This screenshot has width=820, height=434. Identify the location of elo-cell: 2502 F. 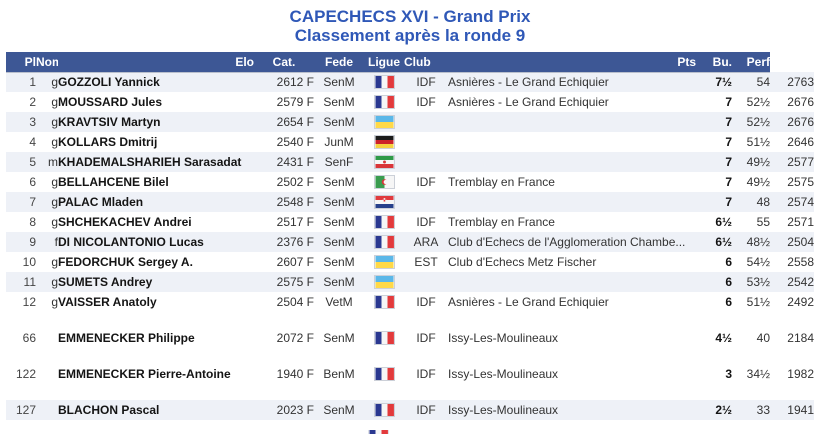
(295, 182).